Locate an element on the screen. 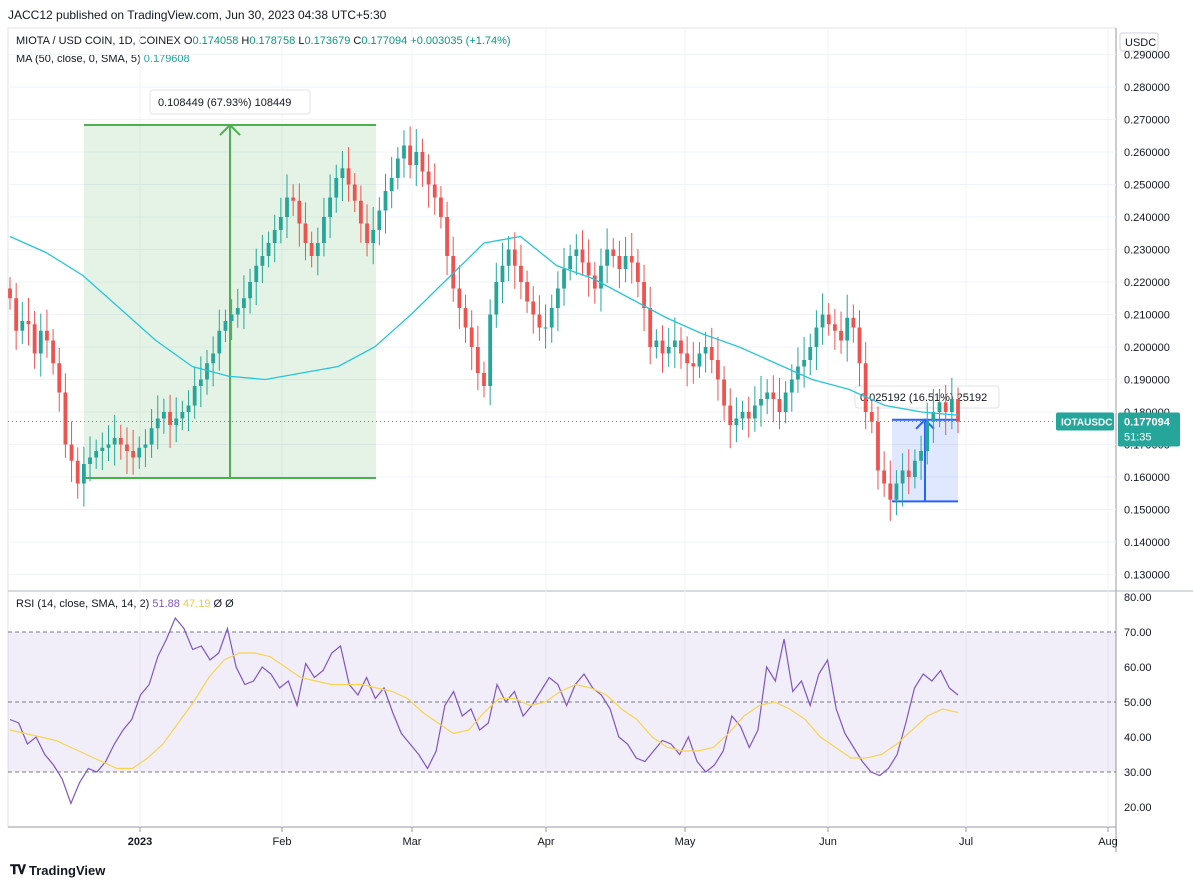  last-price-value: 0.177094 is located at coordinates (1147, 422).